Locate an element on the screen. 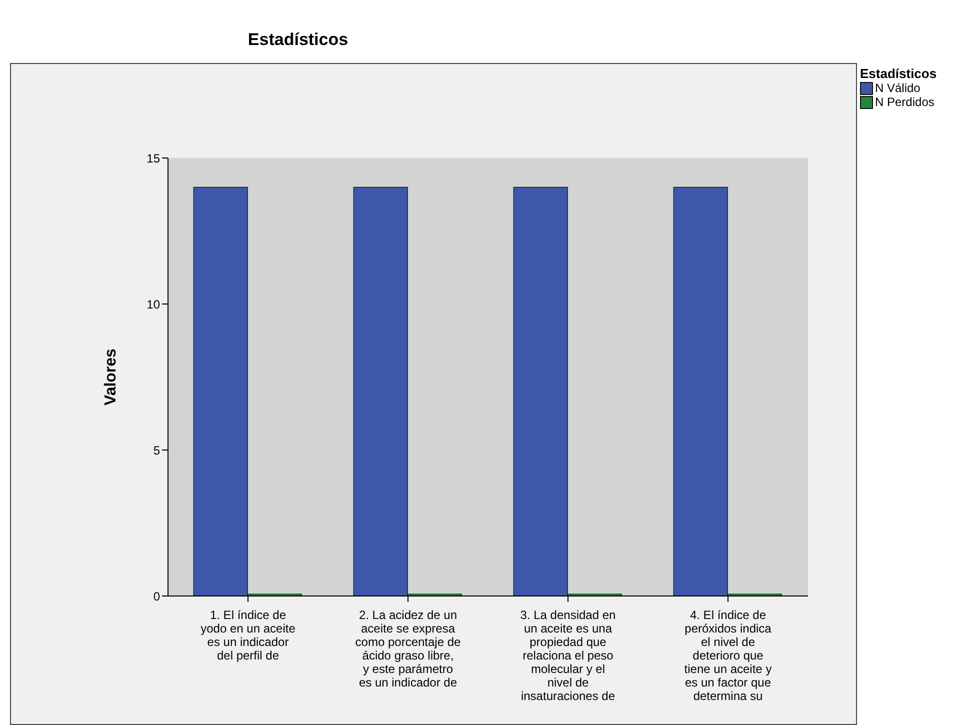 The height and width of the screenshot is (725, 976). x-tick-label: 3. La densidad en un aceite es una propiedad que relaciona el peso molecular y el nivel de insaturaciones de is located at coordinates (568, 655).